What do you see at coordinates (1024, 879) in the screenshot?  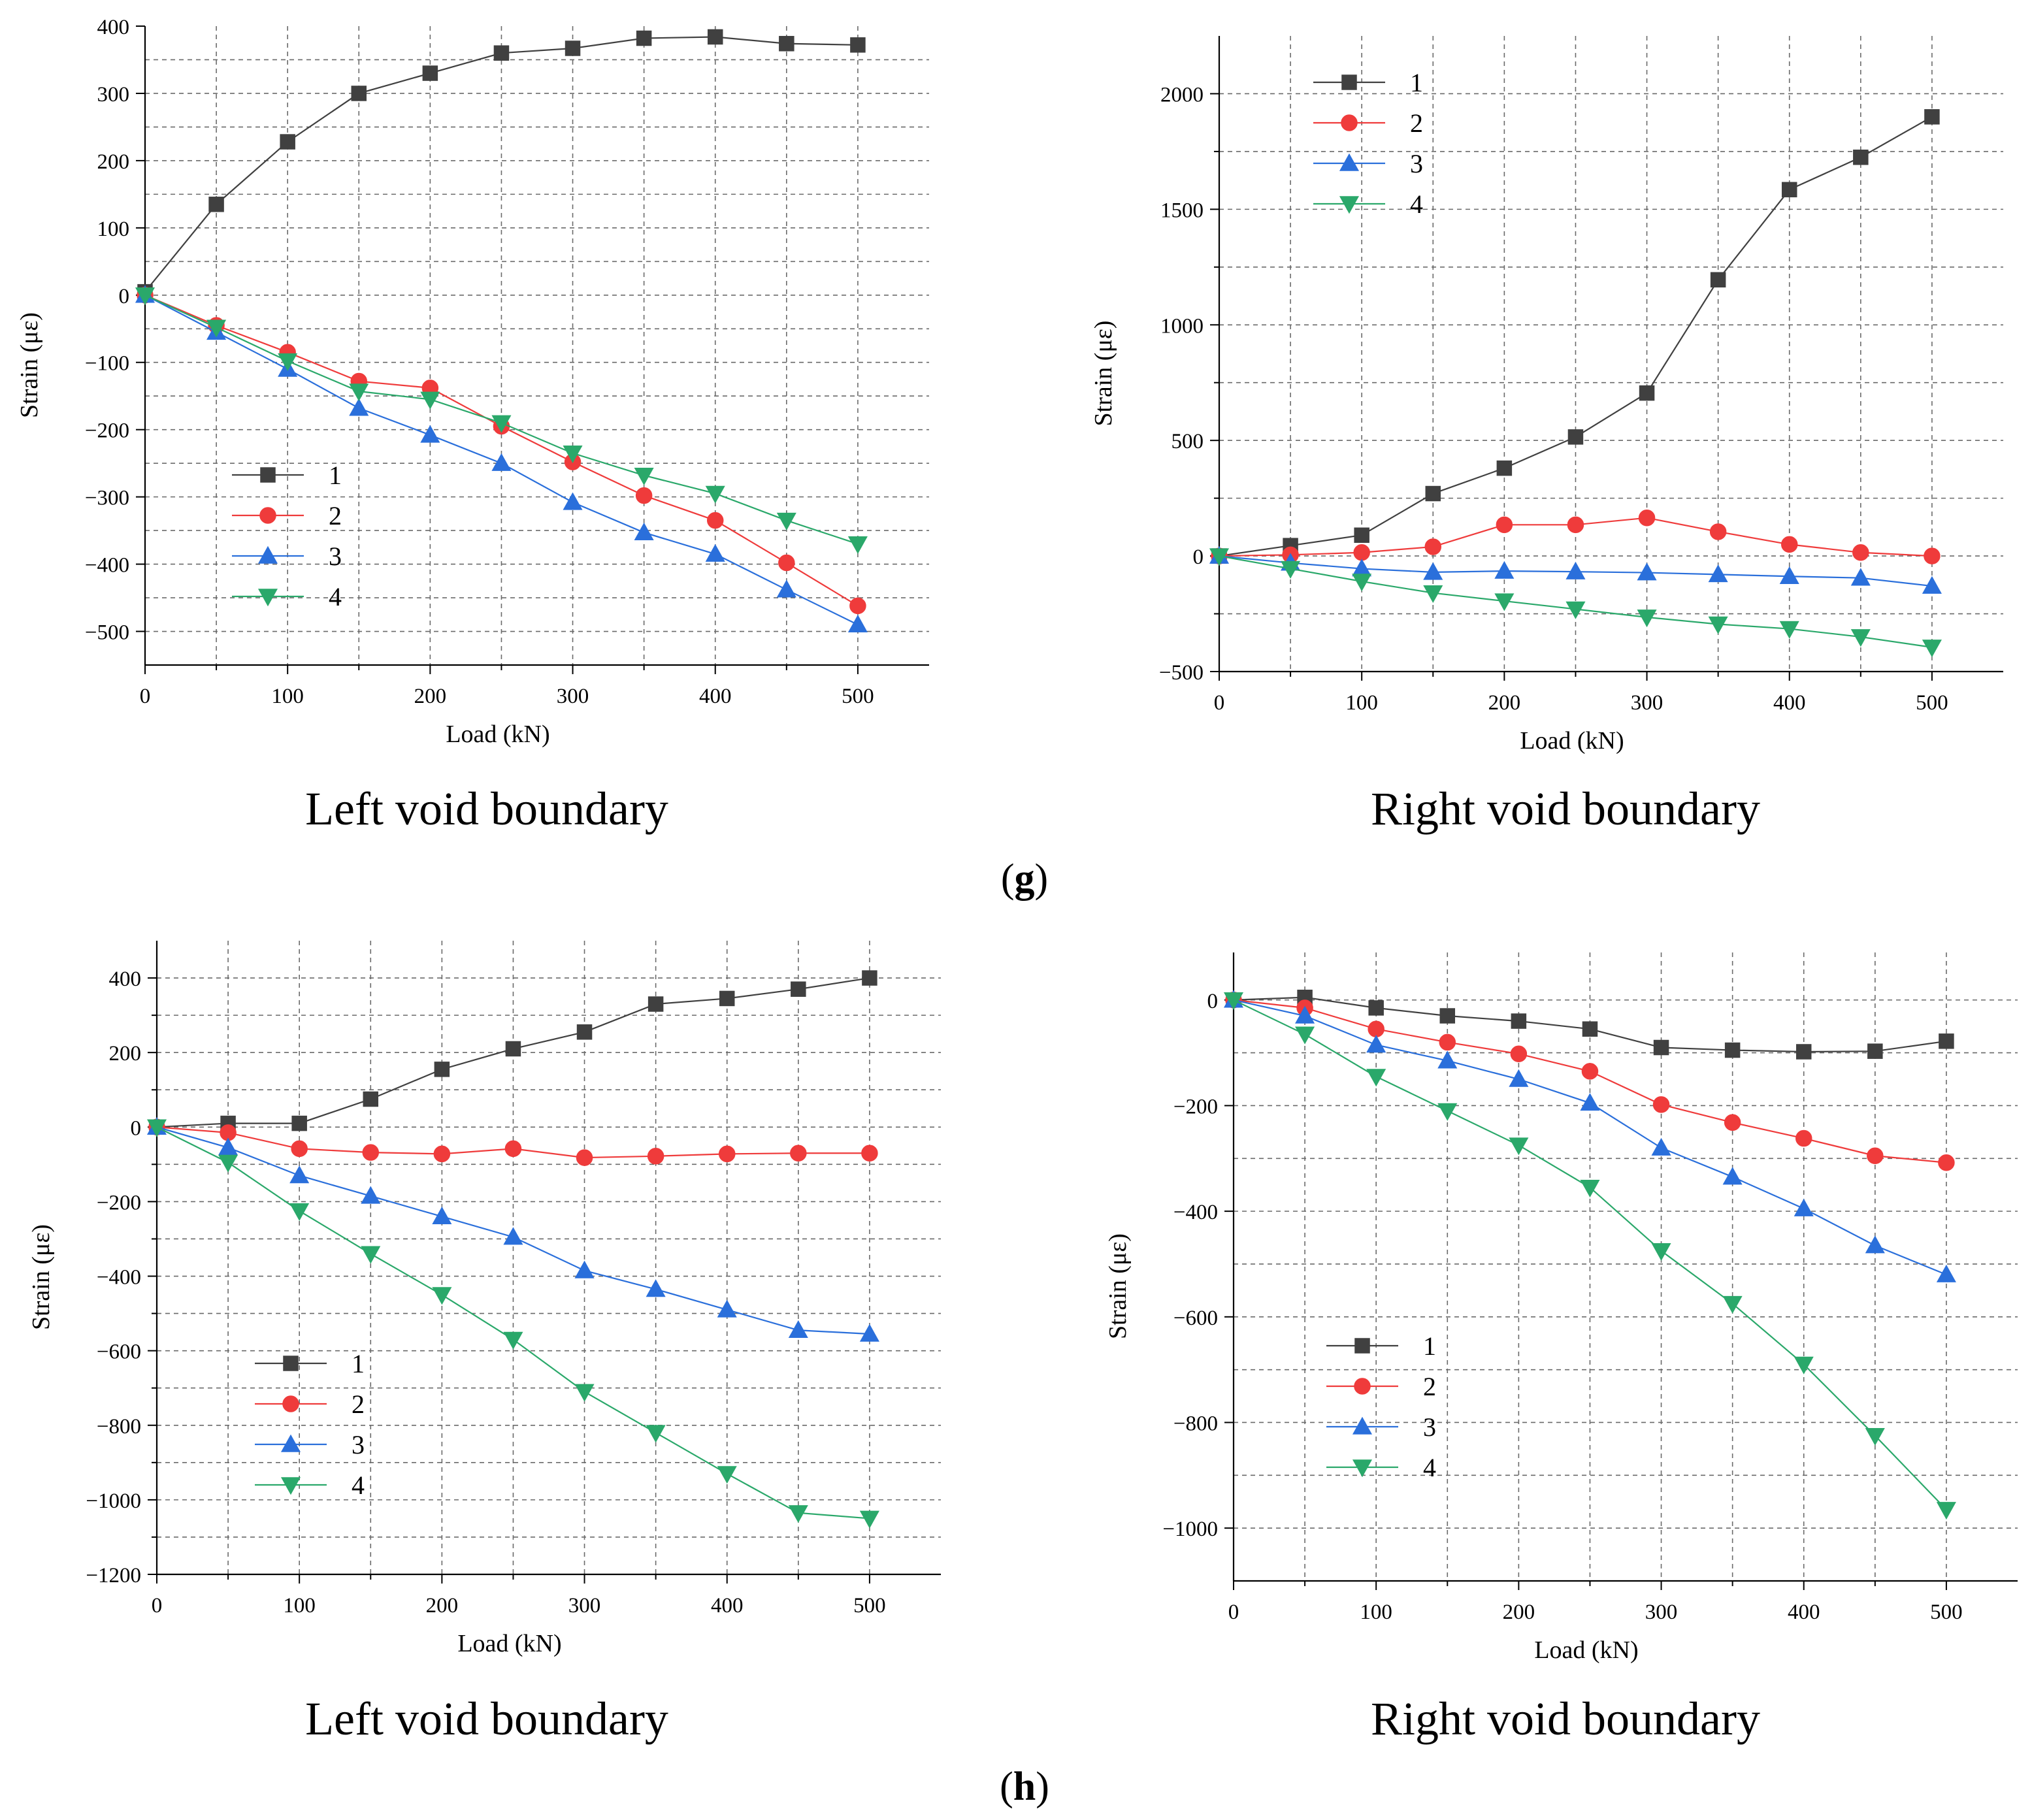 I see `panel-label-g: (g)` at bounding box center [1024, 879].